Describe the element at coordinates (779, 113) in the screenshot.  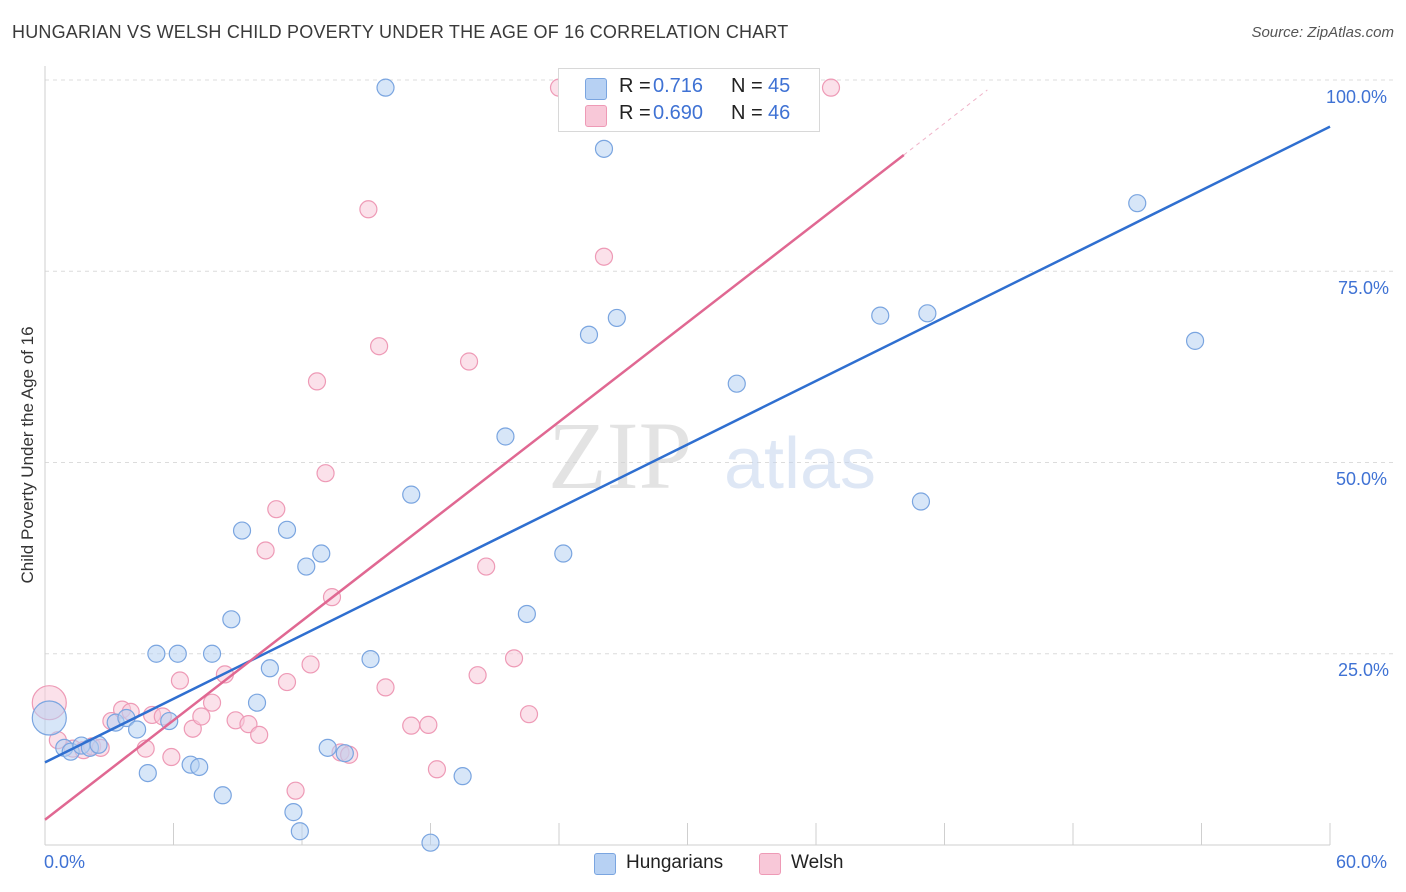
I see `n-value: 46` at that location.